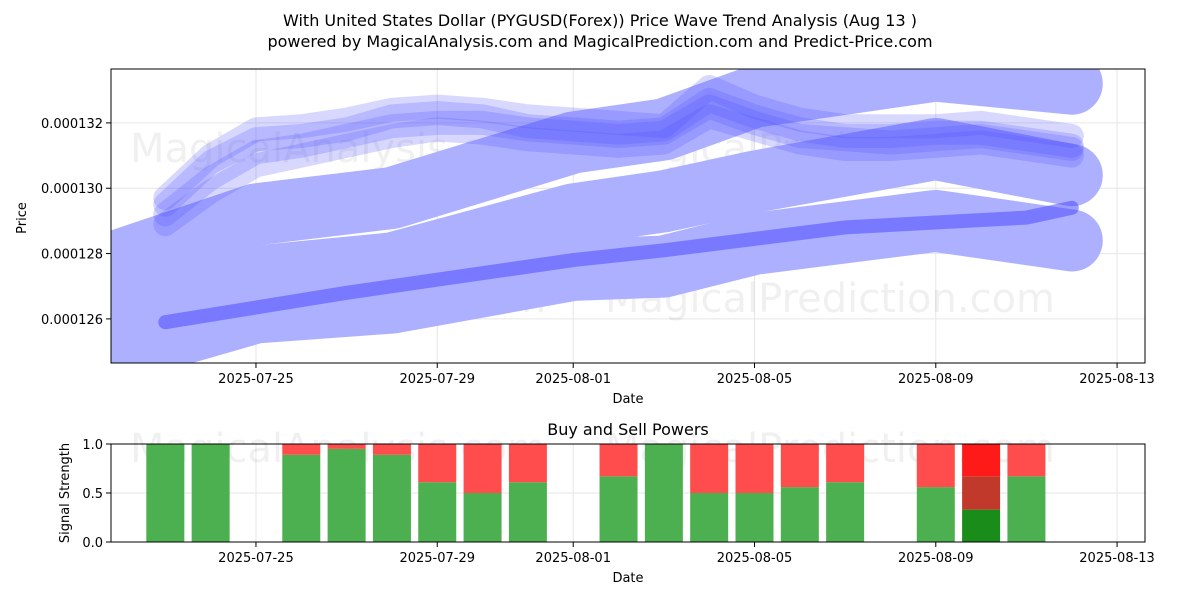  What do you see at coordinates (936, 558) in the screenshot?
I see `power-x-tick-label: 2025-08-09` at bounding box center [936, 558].